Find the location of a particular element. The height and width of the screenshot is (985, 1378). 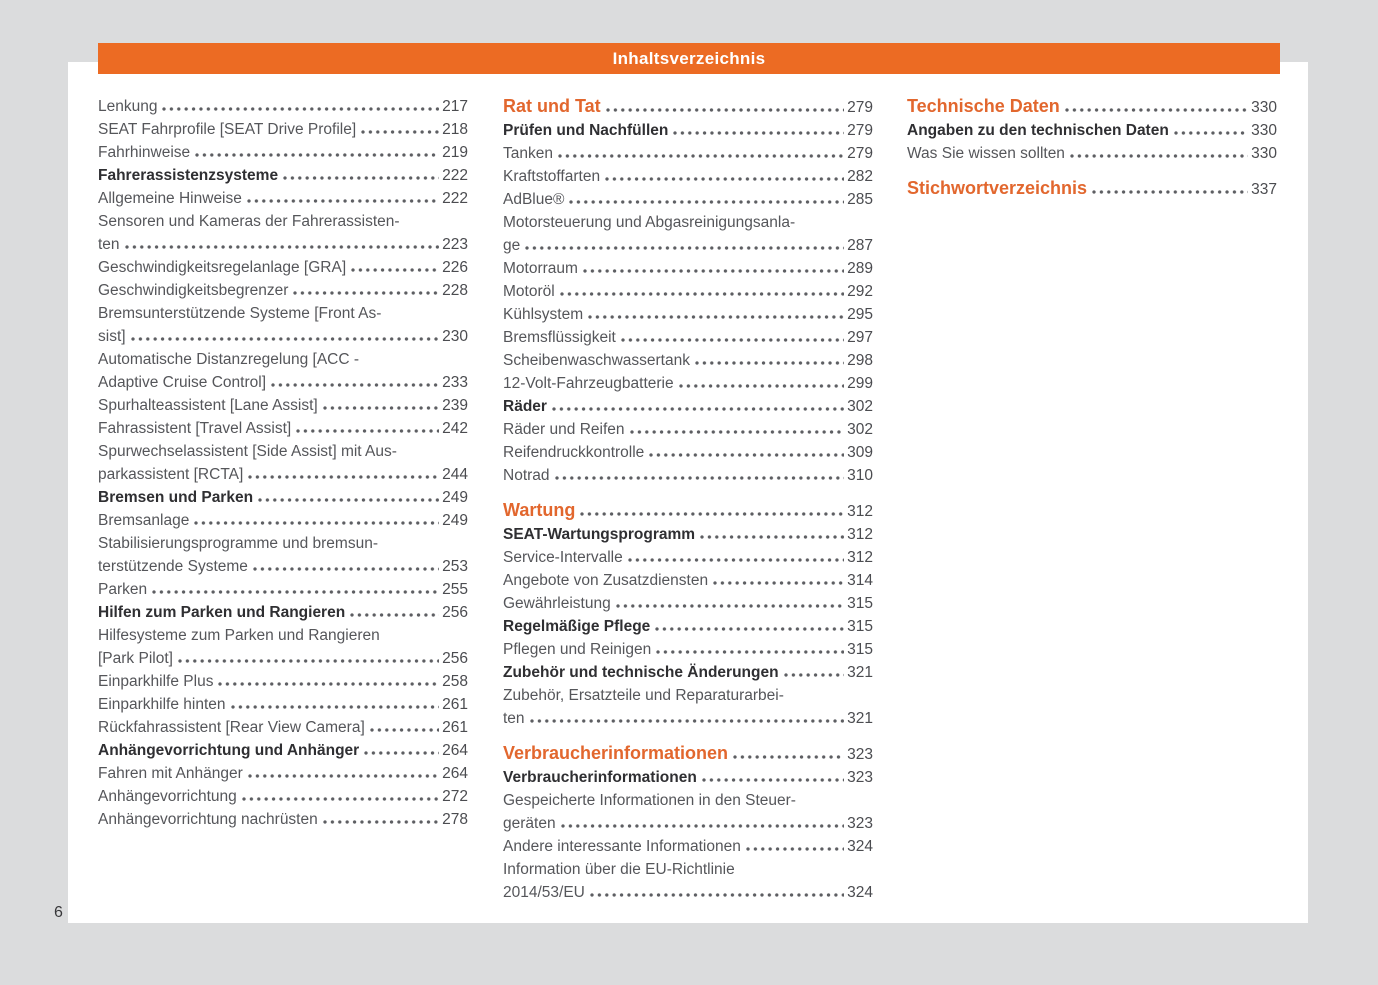

toc-entry: Reifendruckkontrolle 309 is located at coordinates (688, 452).